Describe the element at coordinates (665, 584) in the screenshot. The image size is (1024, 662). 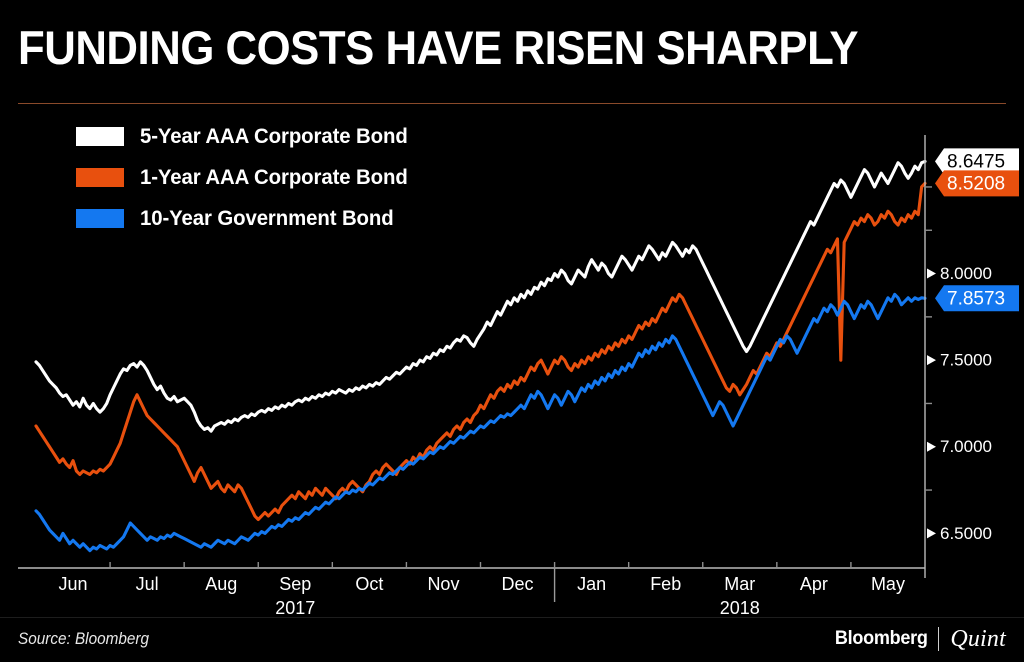
I see `x-tick-label: Feb` at that location.